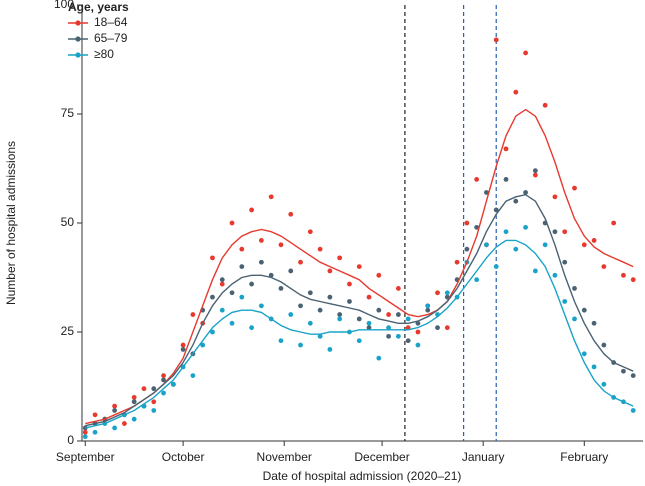 This screenshot has height=486, width=645. I want to click on x-tick-label: October, so click(183, 457).